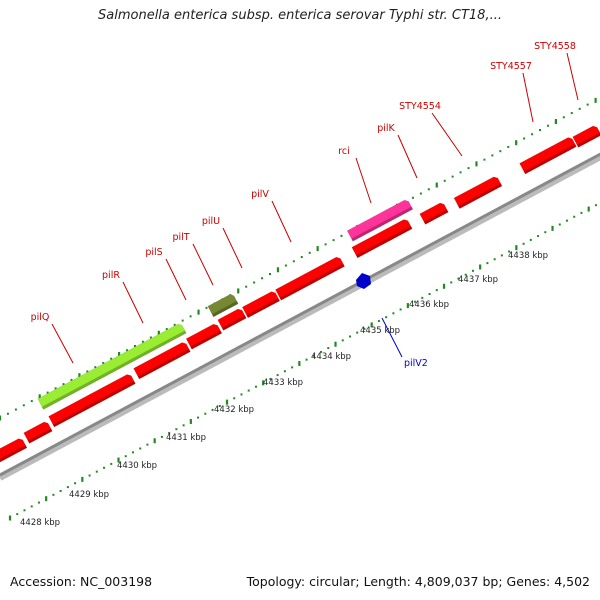 This screenshot has width=600, height=600. I want to click on gene-rci, so click(380, 220).